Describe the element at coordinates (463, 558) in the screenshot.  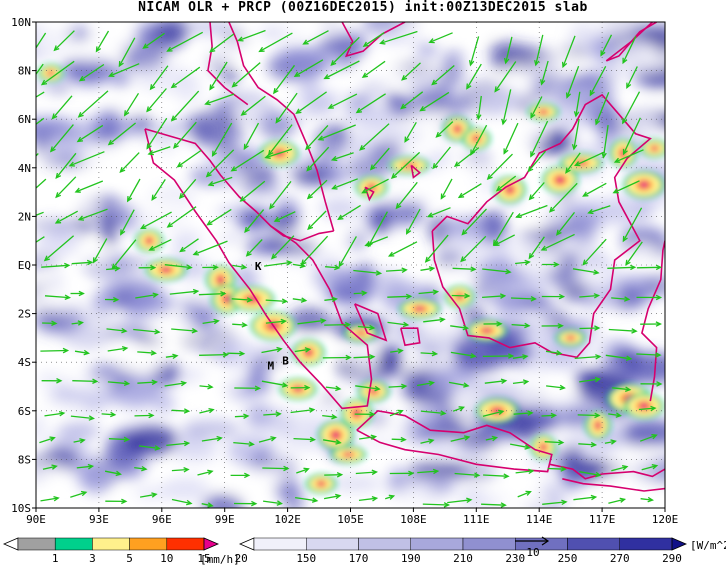
I see `colorbar-tick-label: 210` at that location.